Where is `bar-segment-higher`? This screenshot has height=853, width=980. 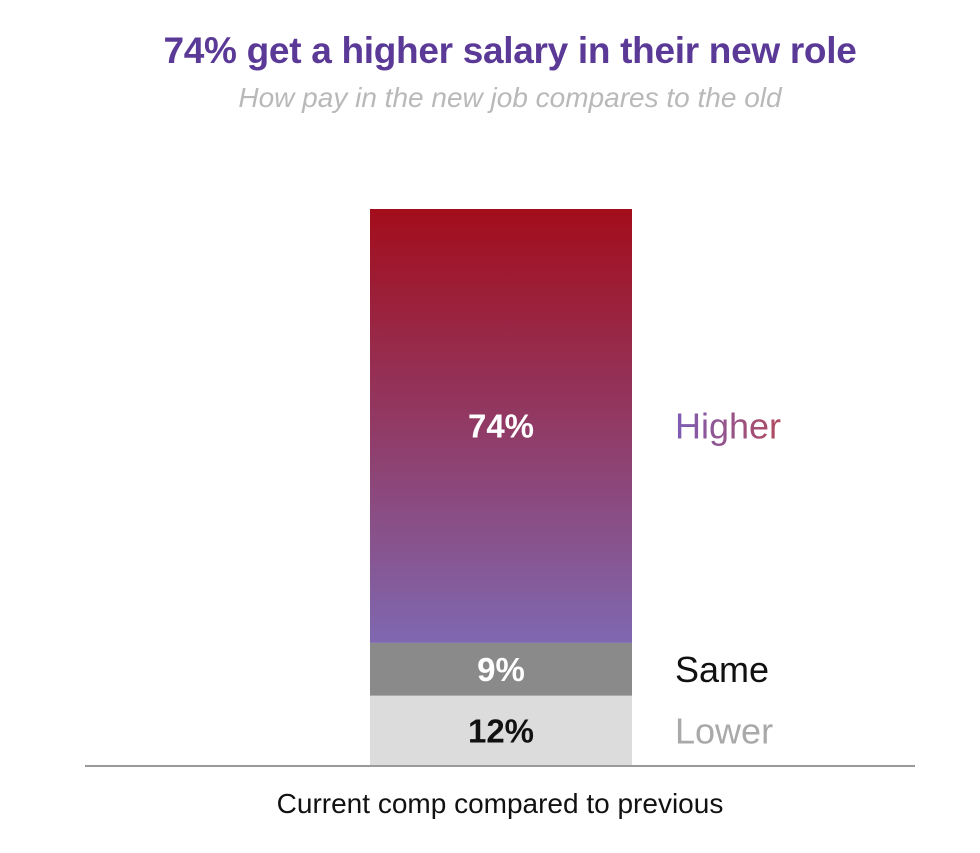 bar-segment-higher is located at coordinates (501, 426).